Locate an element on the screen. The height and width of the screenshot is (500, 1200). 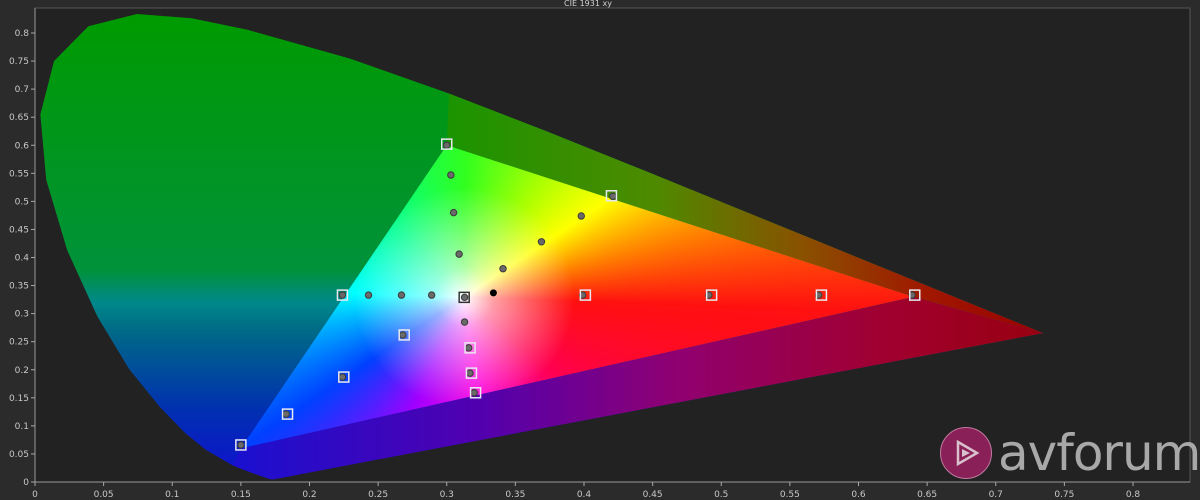
y-tick-label: 0.2 is located at coordinates (22, 371).